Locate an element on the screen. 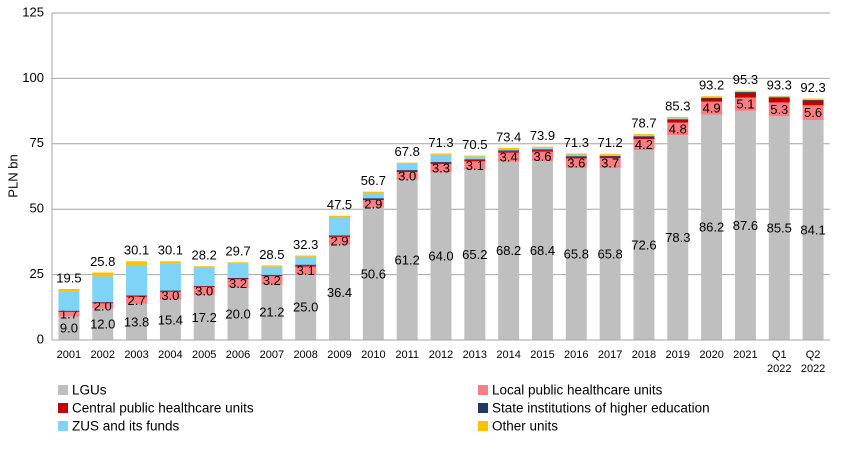  data-label: 84.1 is located at coordinates (812, 229).